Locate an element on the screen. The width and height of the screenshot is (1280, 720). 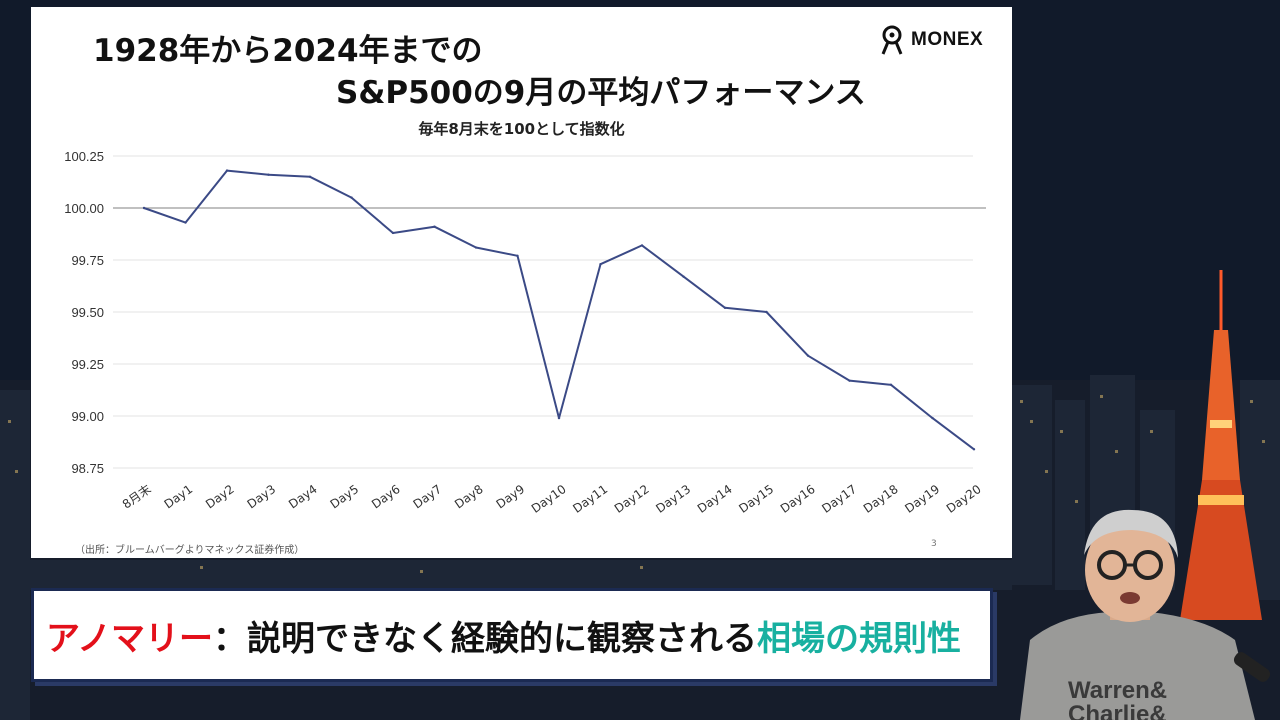
shirt-text-line1: Warren& is located at coordinates (1117, 690).